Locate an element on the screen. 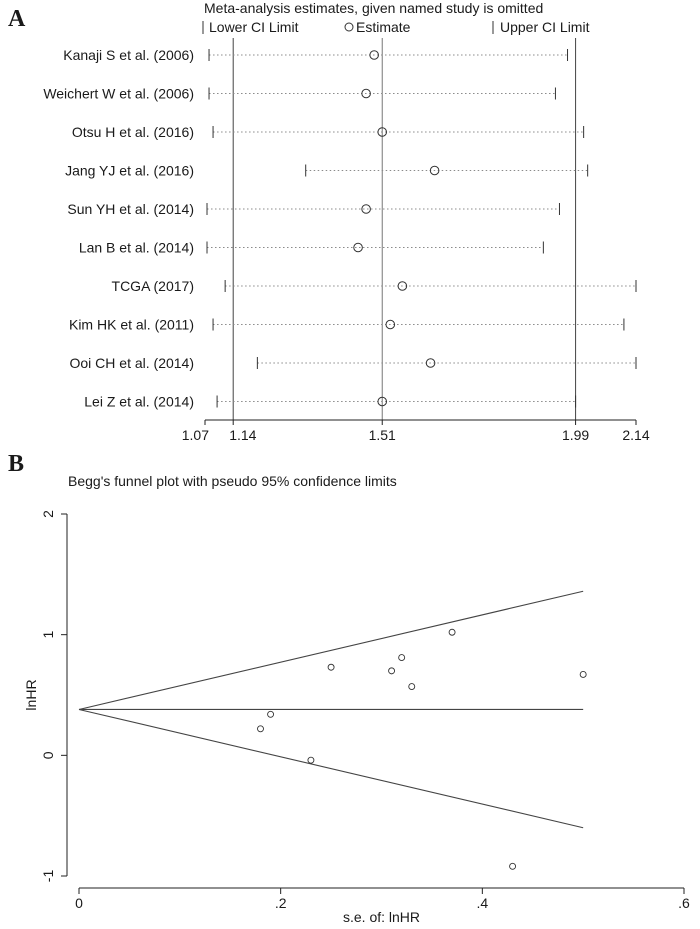  study-label: Otsu H et al. (2016) is located at coordinates (133, 132).